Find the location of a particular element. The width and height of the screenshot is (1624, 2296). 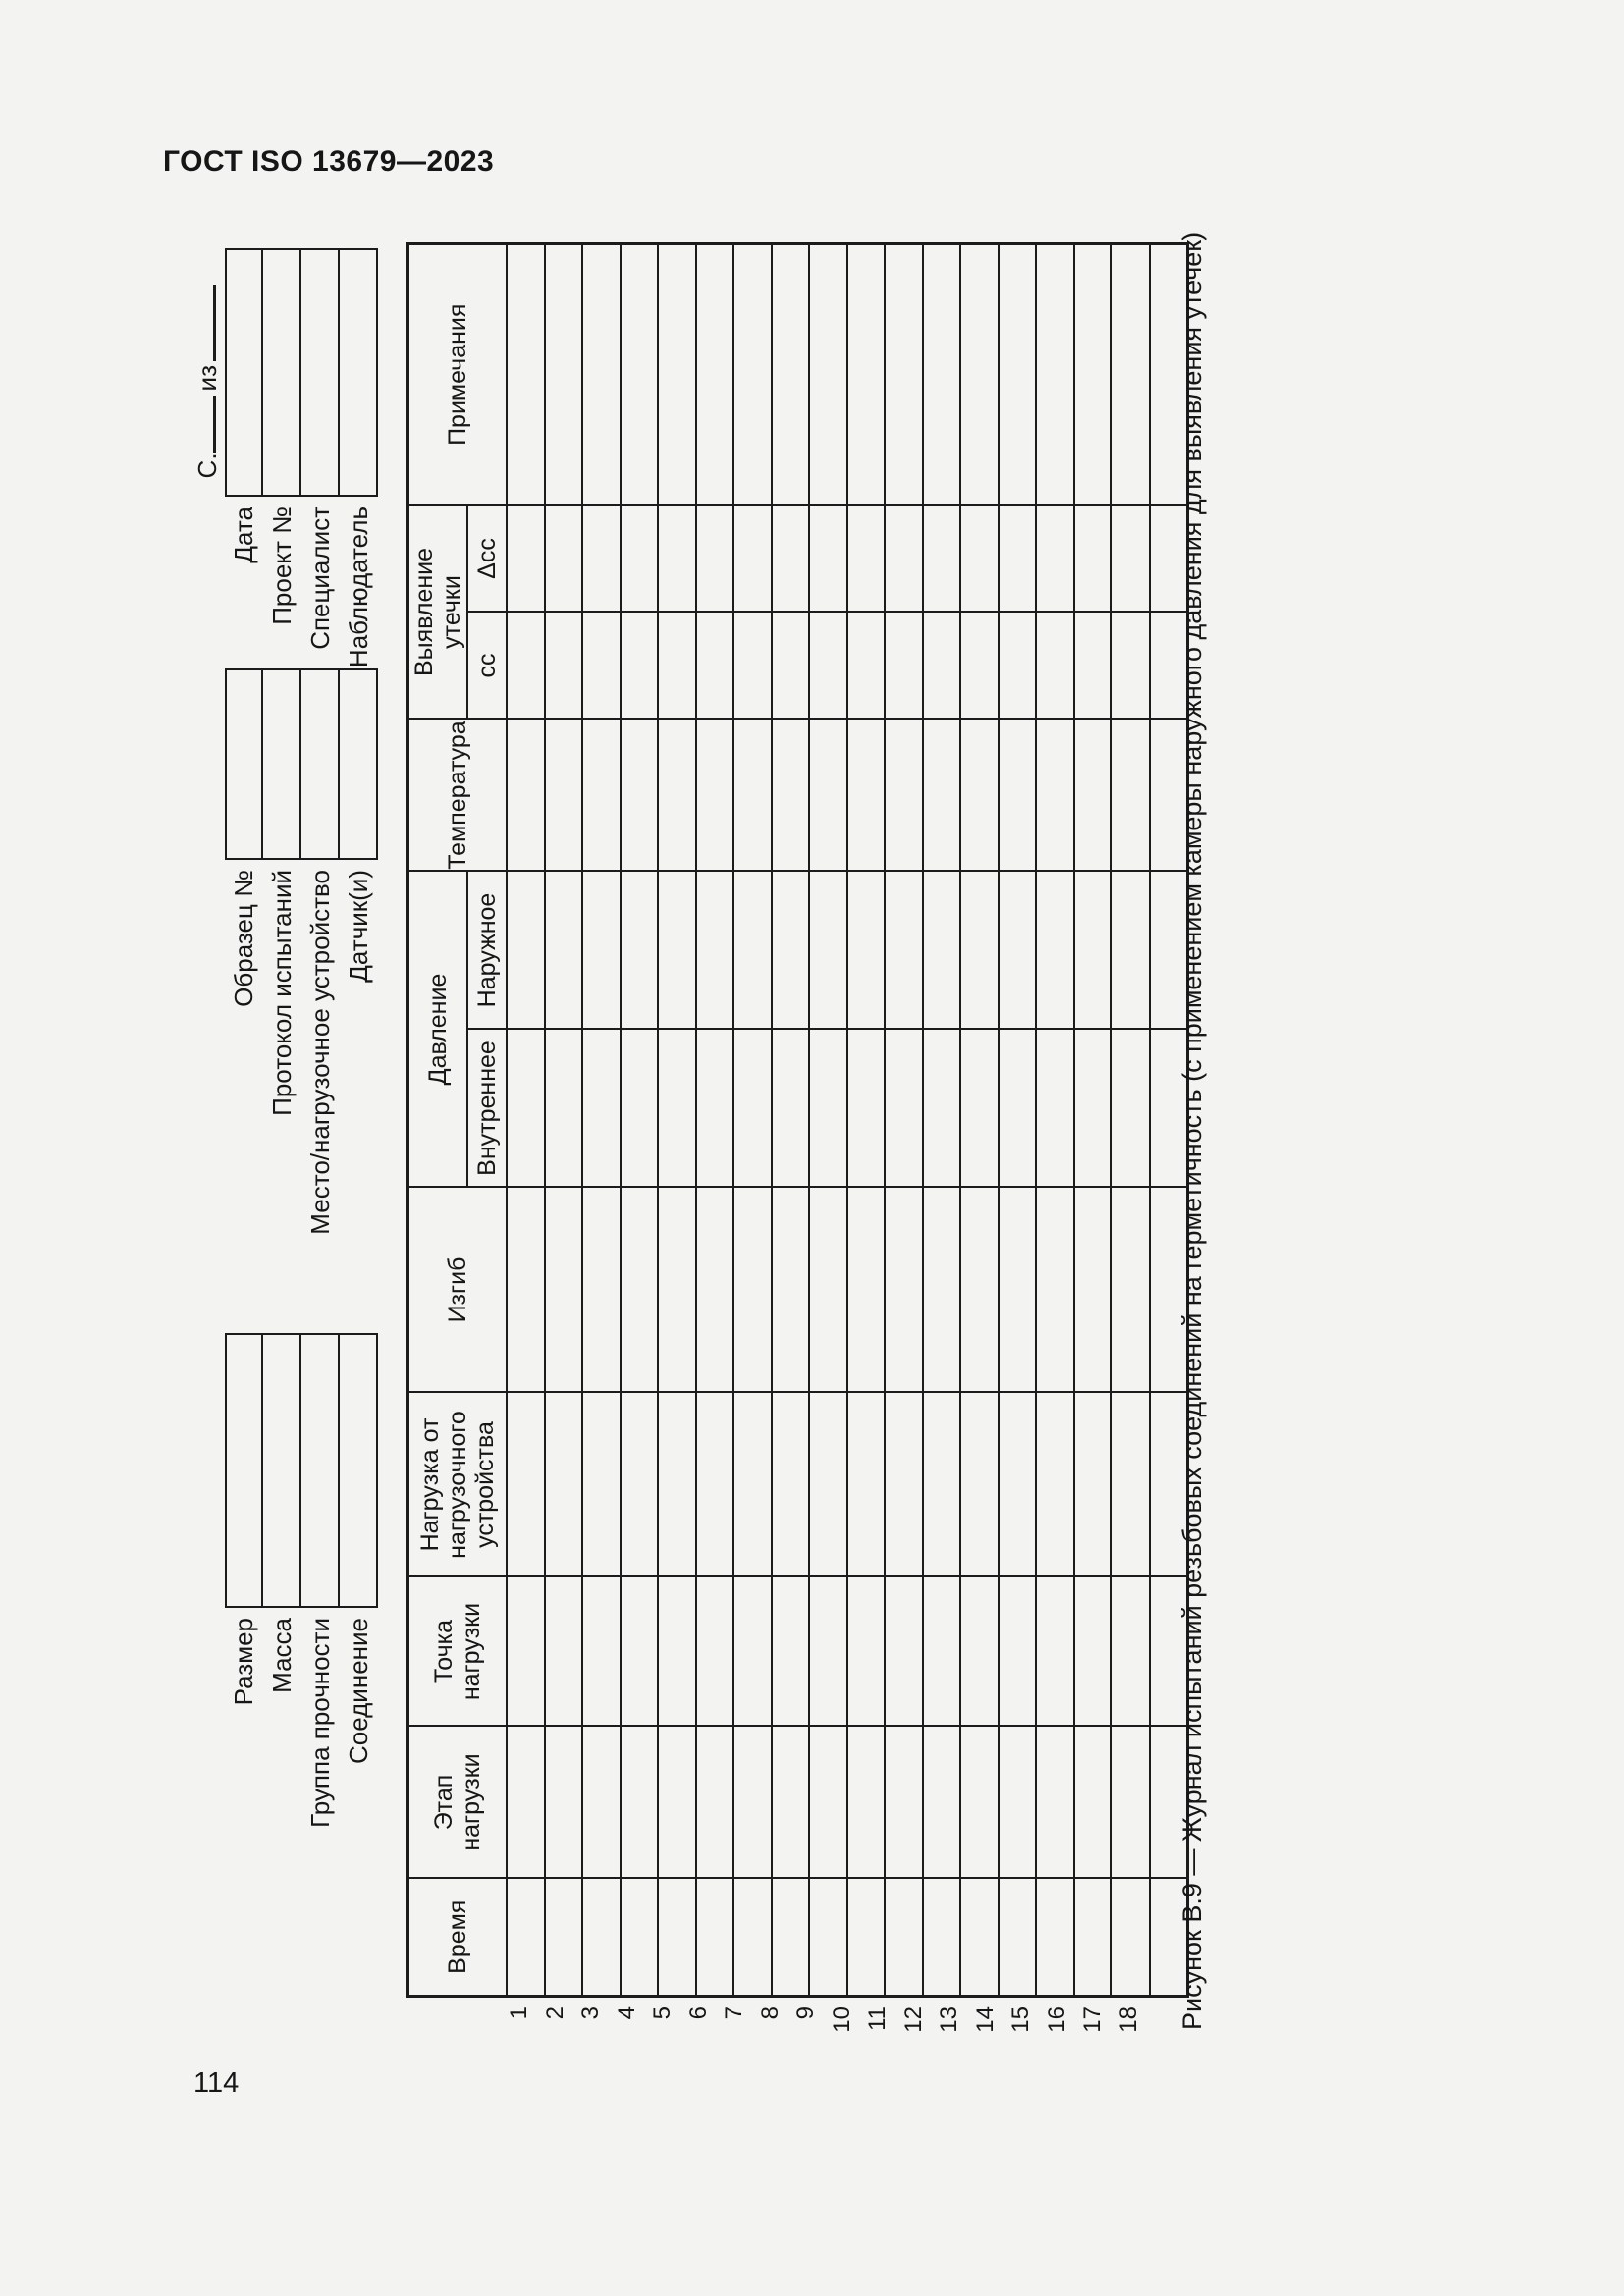

column-header-notes: Примечания is located at coordinates (457, 374).